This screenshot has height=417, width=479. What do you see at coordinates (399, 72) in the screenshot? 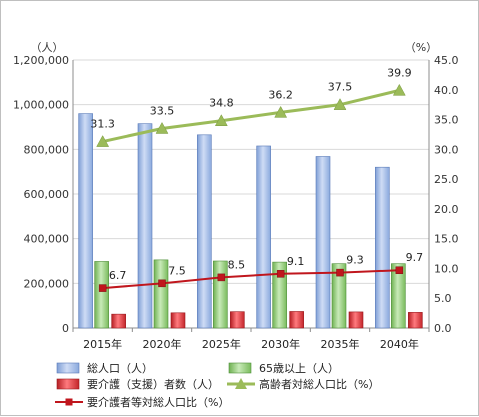
I see `elderly-ratio-data-label: 39.9` at bounding box center [399, 72].